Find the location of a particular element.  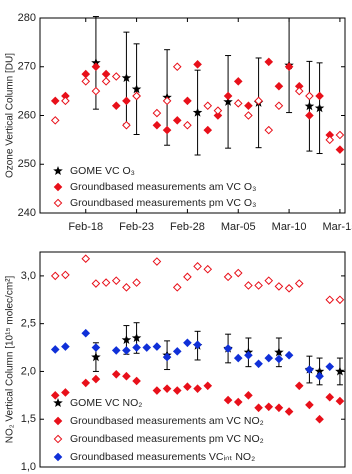

x-tick-label: Mar-10 is located at coordinates (289, 227).